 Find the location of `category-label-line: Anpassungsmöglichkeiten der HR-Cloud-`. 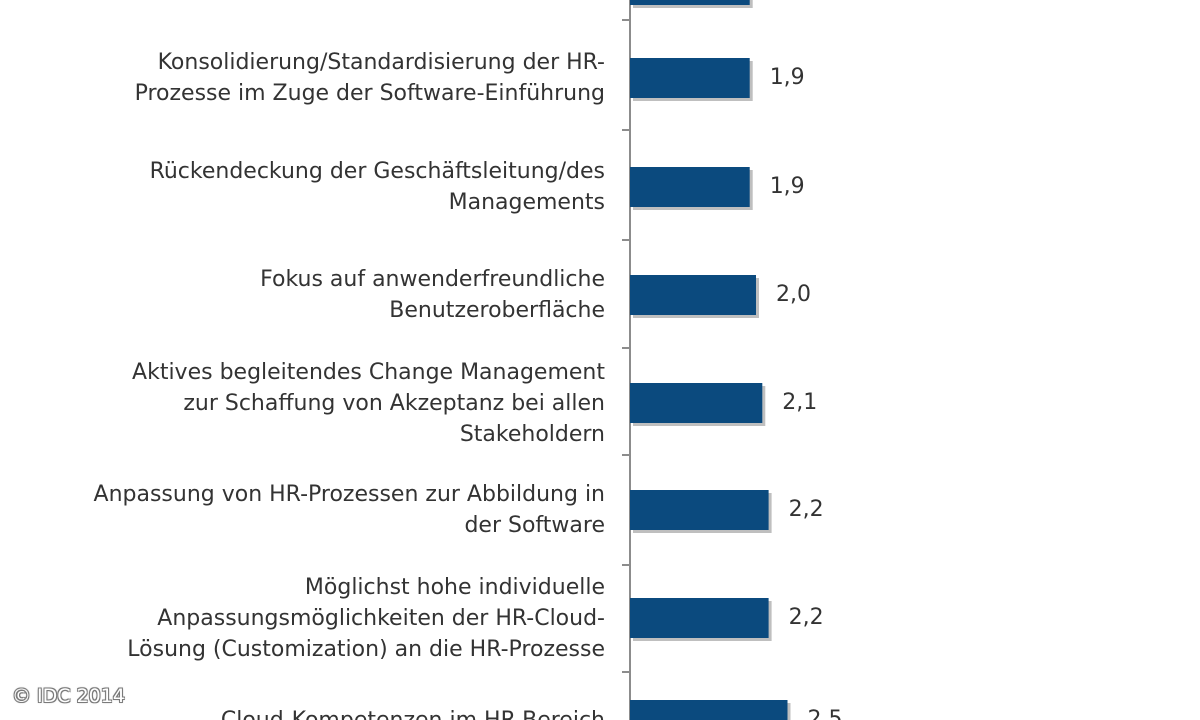

category-label-line: Anpassungsmöglichkeiten der HR-Cloud- is located at coordinates (381, 618).